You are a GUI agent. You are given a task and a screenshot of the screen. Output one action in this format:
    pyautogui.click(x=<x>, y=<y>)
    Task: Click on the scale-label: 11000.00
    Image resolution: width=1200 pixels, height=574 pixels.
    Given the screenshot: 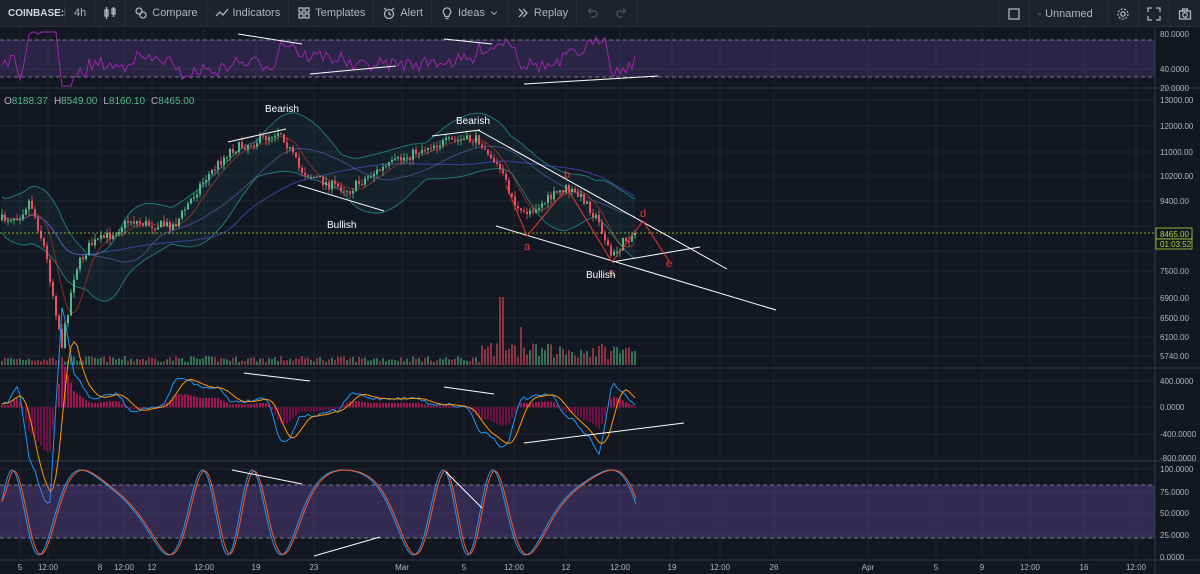 What is the action you would take?
    pyautogui.click(x=1176, y=152)
    